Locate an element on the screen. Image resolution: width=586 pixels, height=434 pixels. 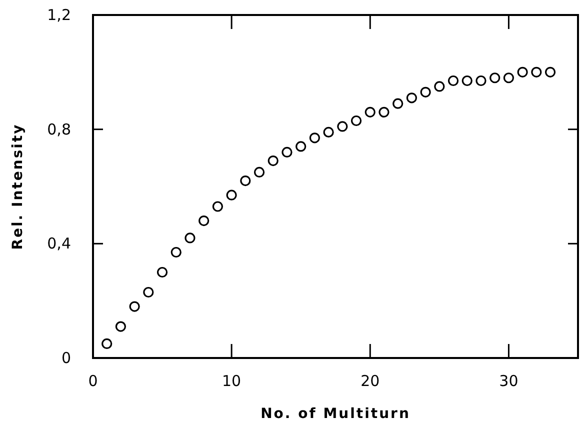
x-tick-label: 20 is located at coordinates (370, 381).